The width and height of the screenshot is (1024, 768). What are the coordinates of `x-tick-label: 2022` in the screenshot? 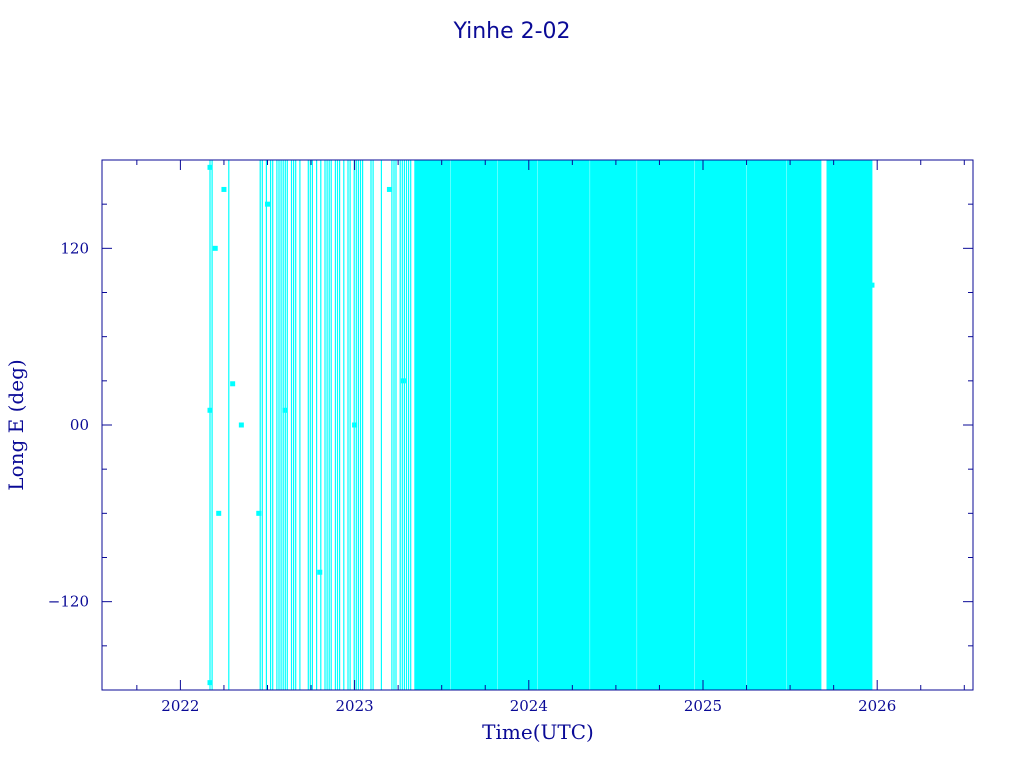 It's located at (180, 706).